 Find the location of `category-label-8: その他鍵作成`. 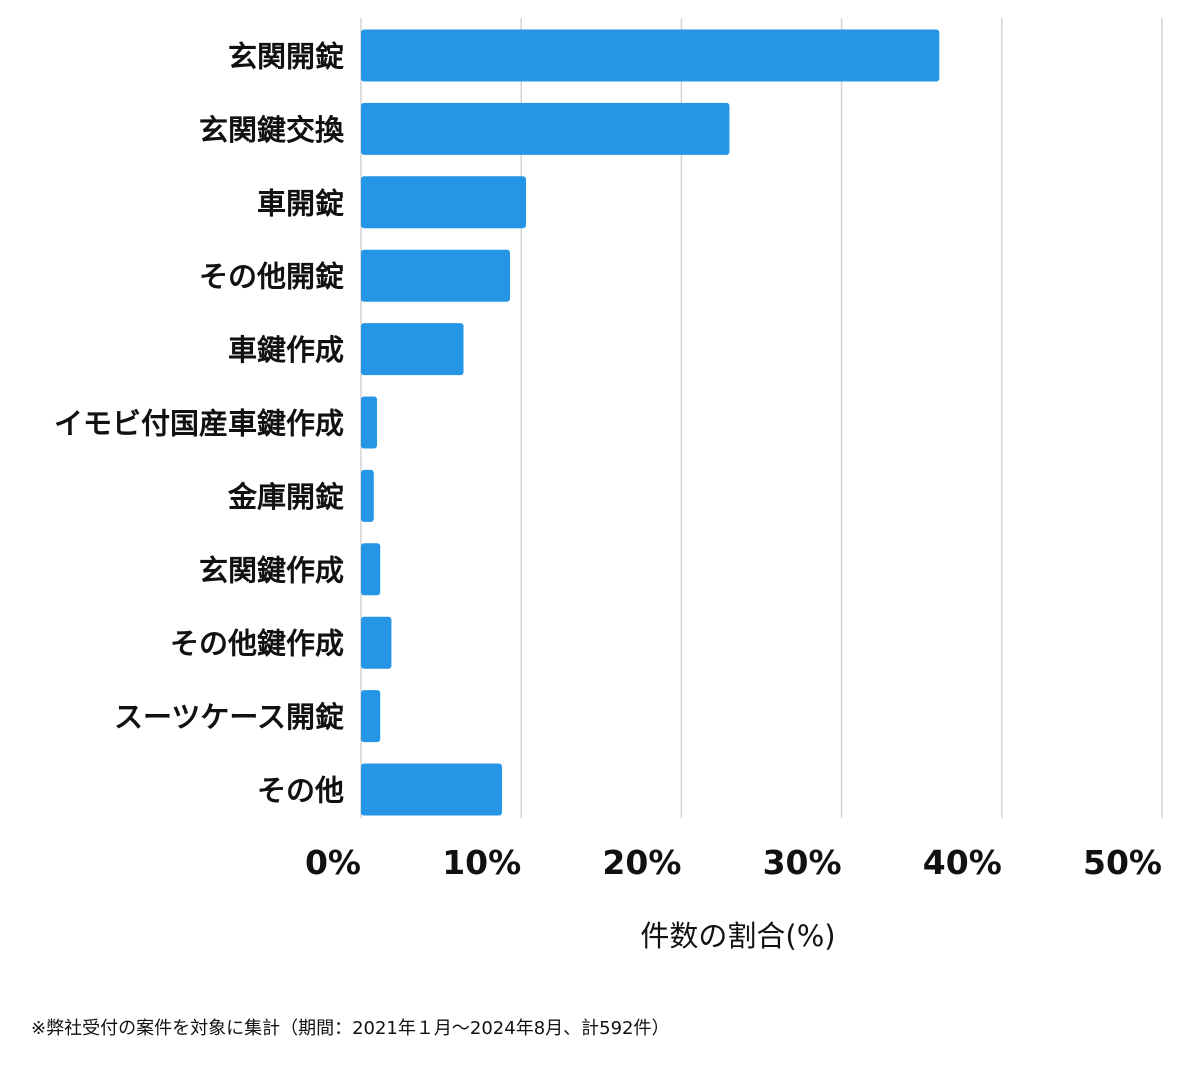

category-label-8: その他鍵作成 is located at coordinates (257, 644).